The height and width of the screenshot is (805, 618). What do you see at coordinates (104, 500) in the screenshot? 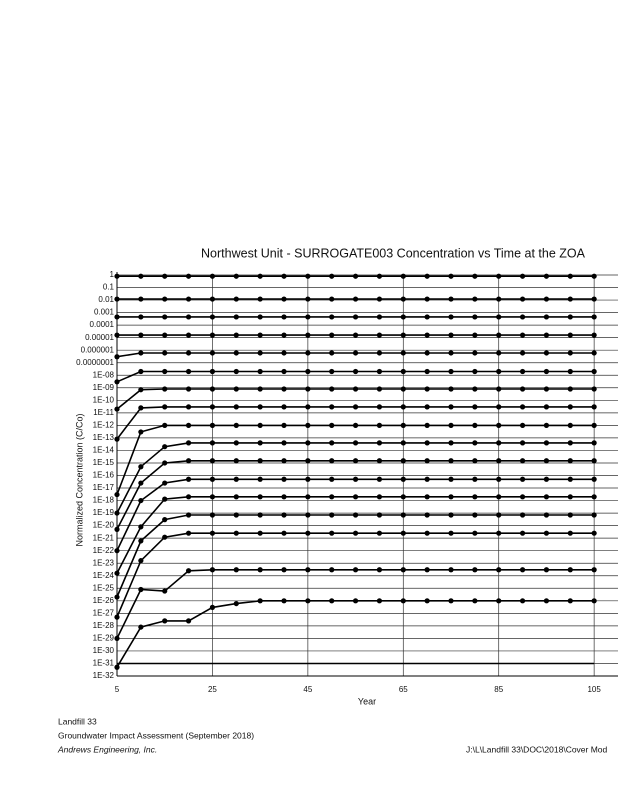
I see `y-tick-label: 1E-18` at bounding box center [104, 500].